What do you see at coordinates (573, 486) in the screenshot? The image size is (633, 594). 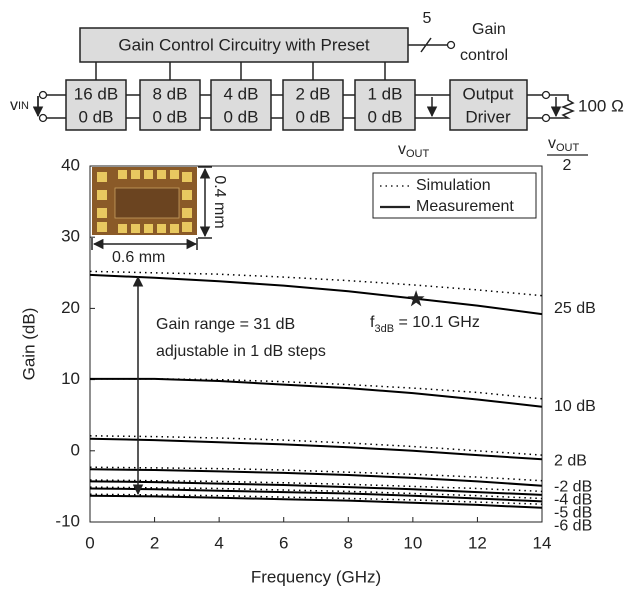 I see `series-label: -2 dB` at bounding box center [573, 486].